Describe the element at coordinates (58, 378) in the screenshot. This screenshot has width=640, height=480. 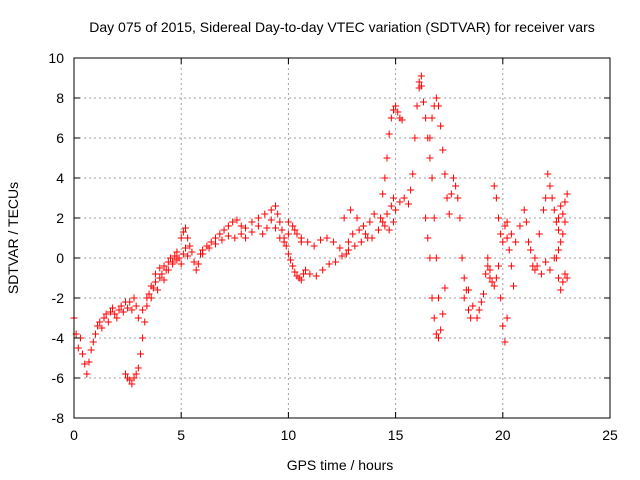
I see `y-tick-label: -6` at that location.